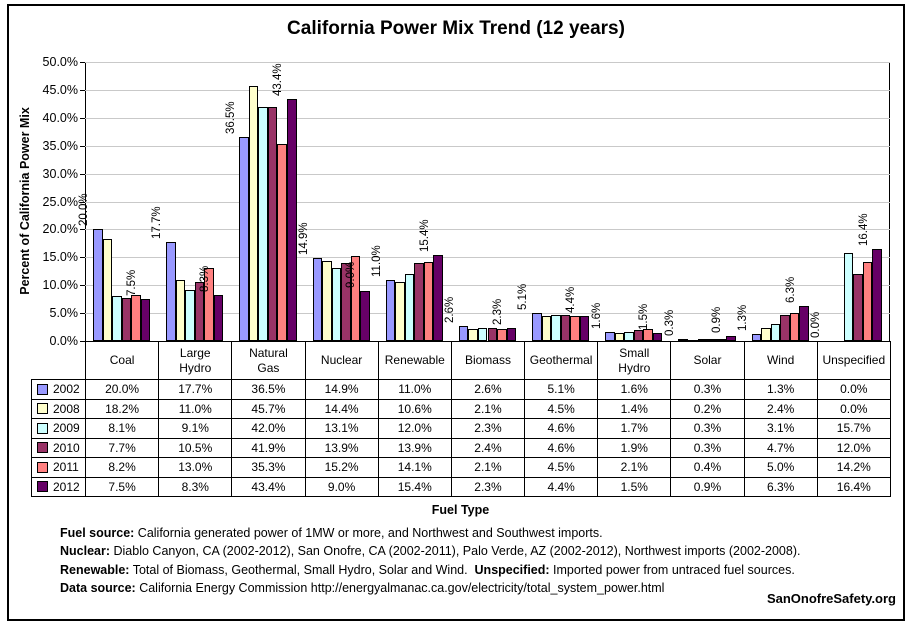 The width and height of the screenshot is (912, 626). Describe the element at coordinates (60, 145) in the screenshot. I see `y-axis-tick-label: 35.0%` at that location.